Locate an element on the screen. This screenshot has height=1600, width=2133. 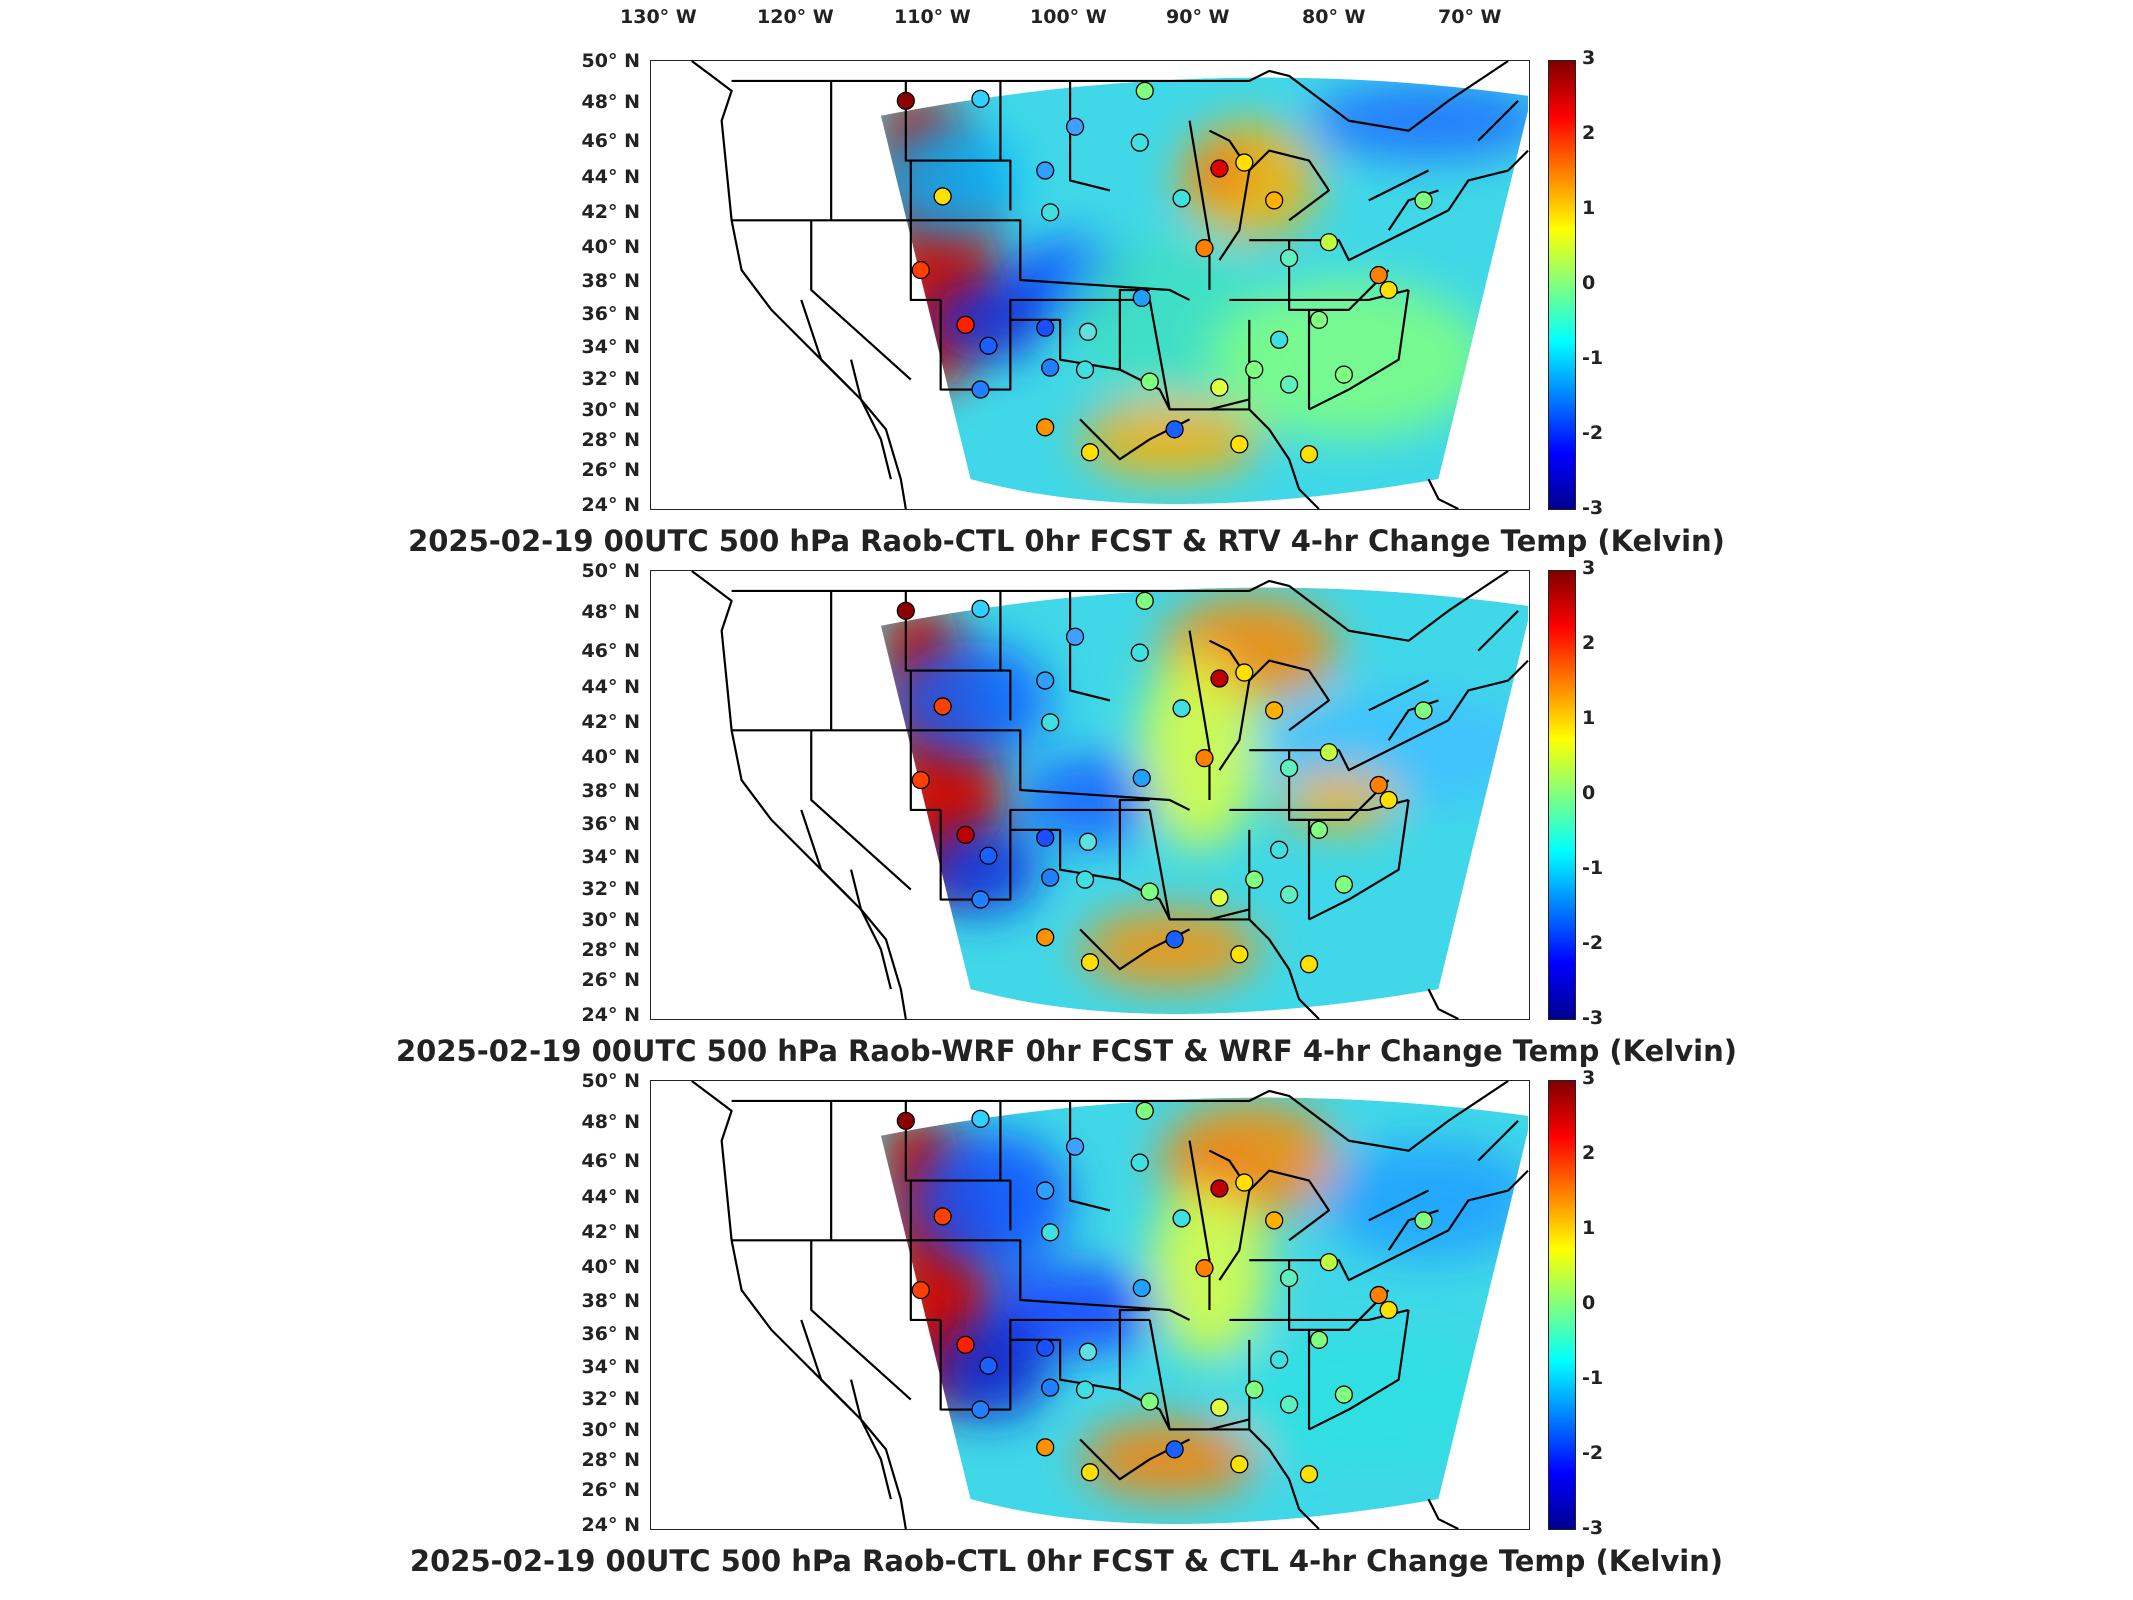
colorbar-tick: 1 is located at coordinates (1589, 1228).